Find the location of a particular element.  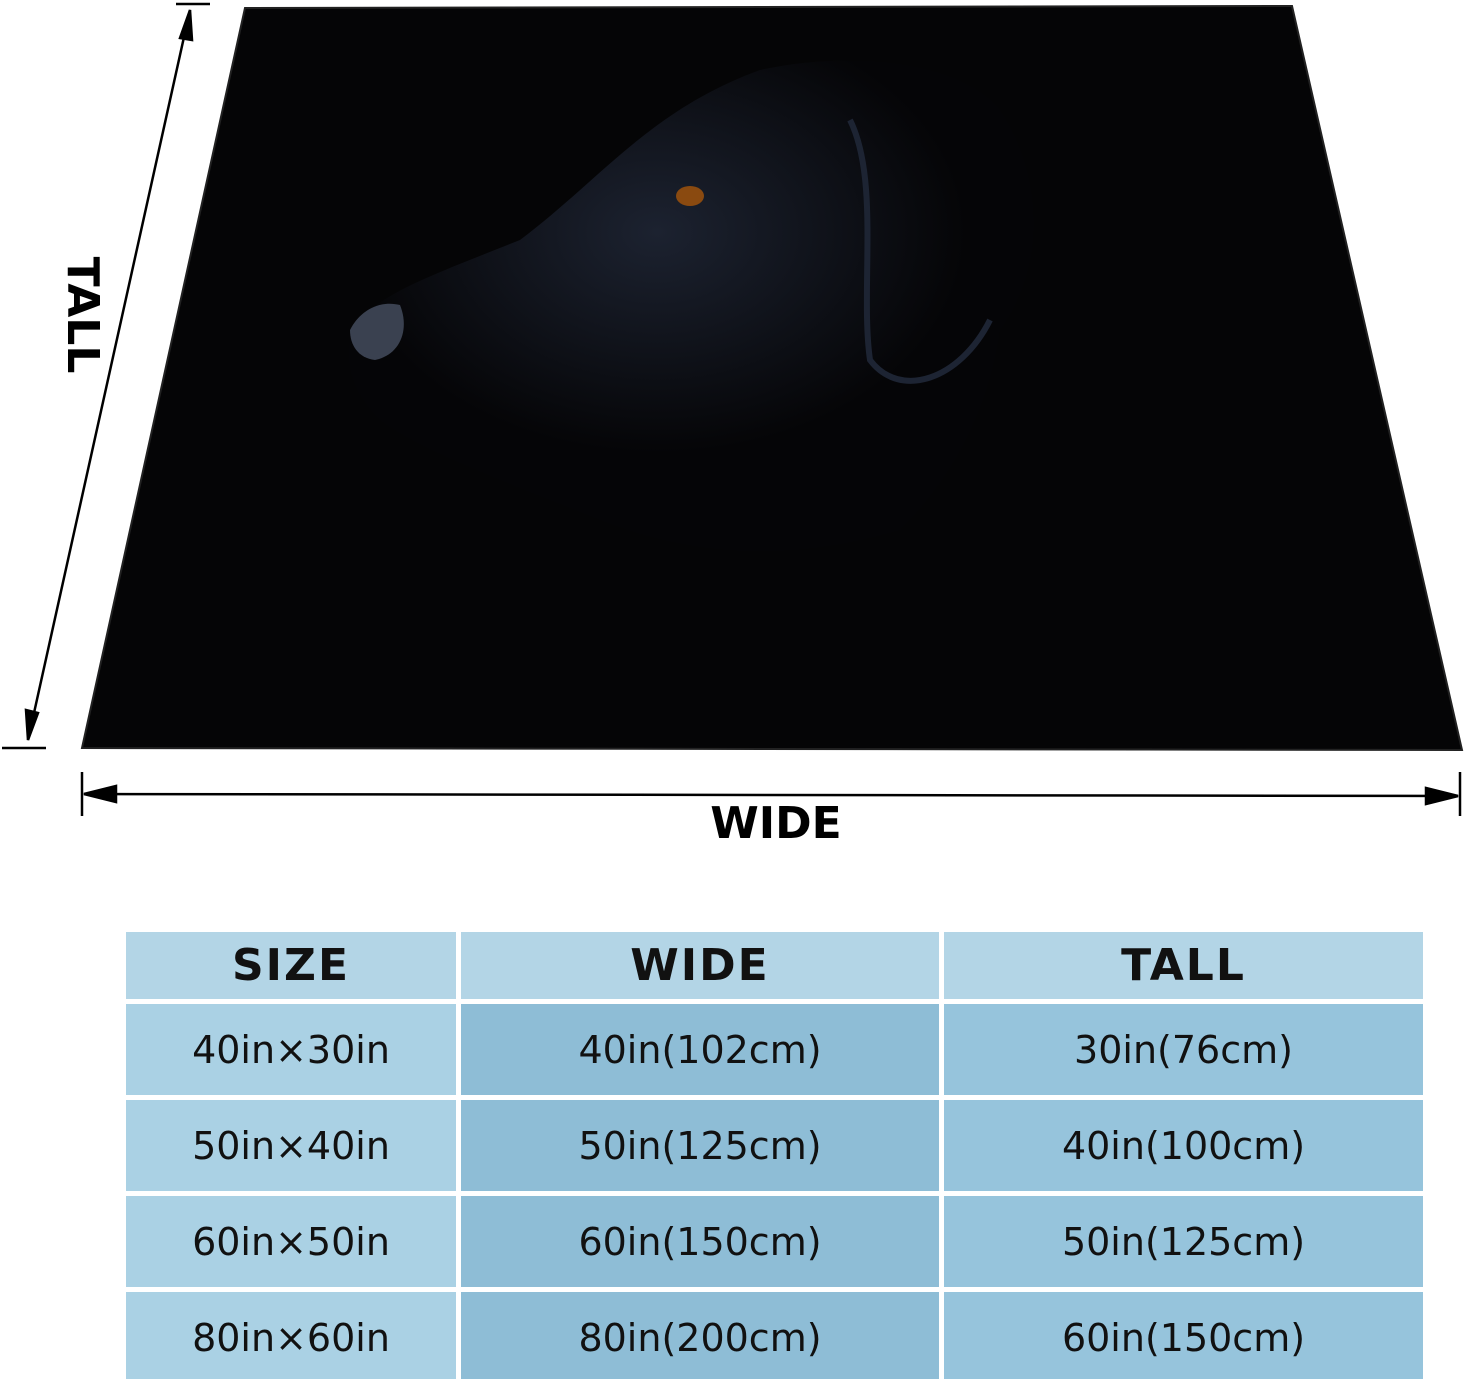

table-cell: 80in(200cm) is located at coordinates (700, 1335).